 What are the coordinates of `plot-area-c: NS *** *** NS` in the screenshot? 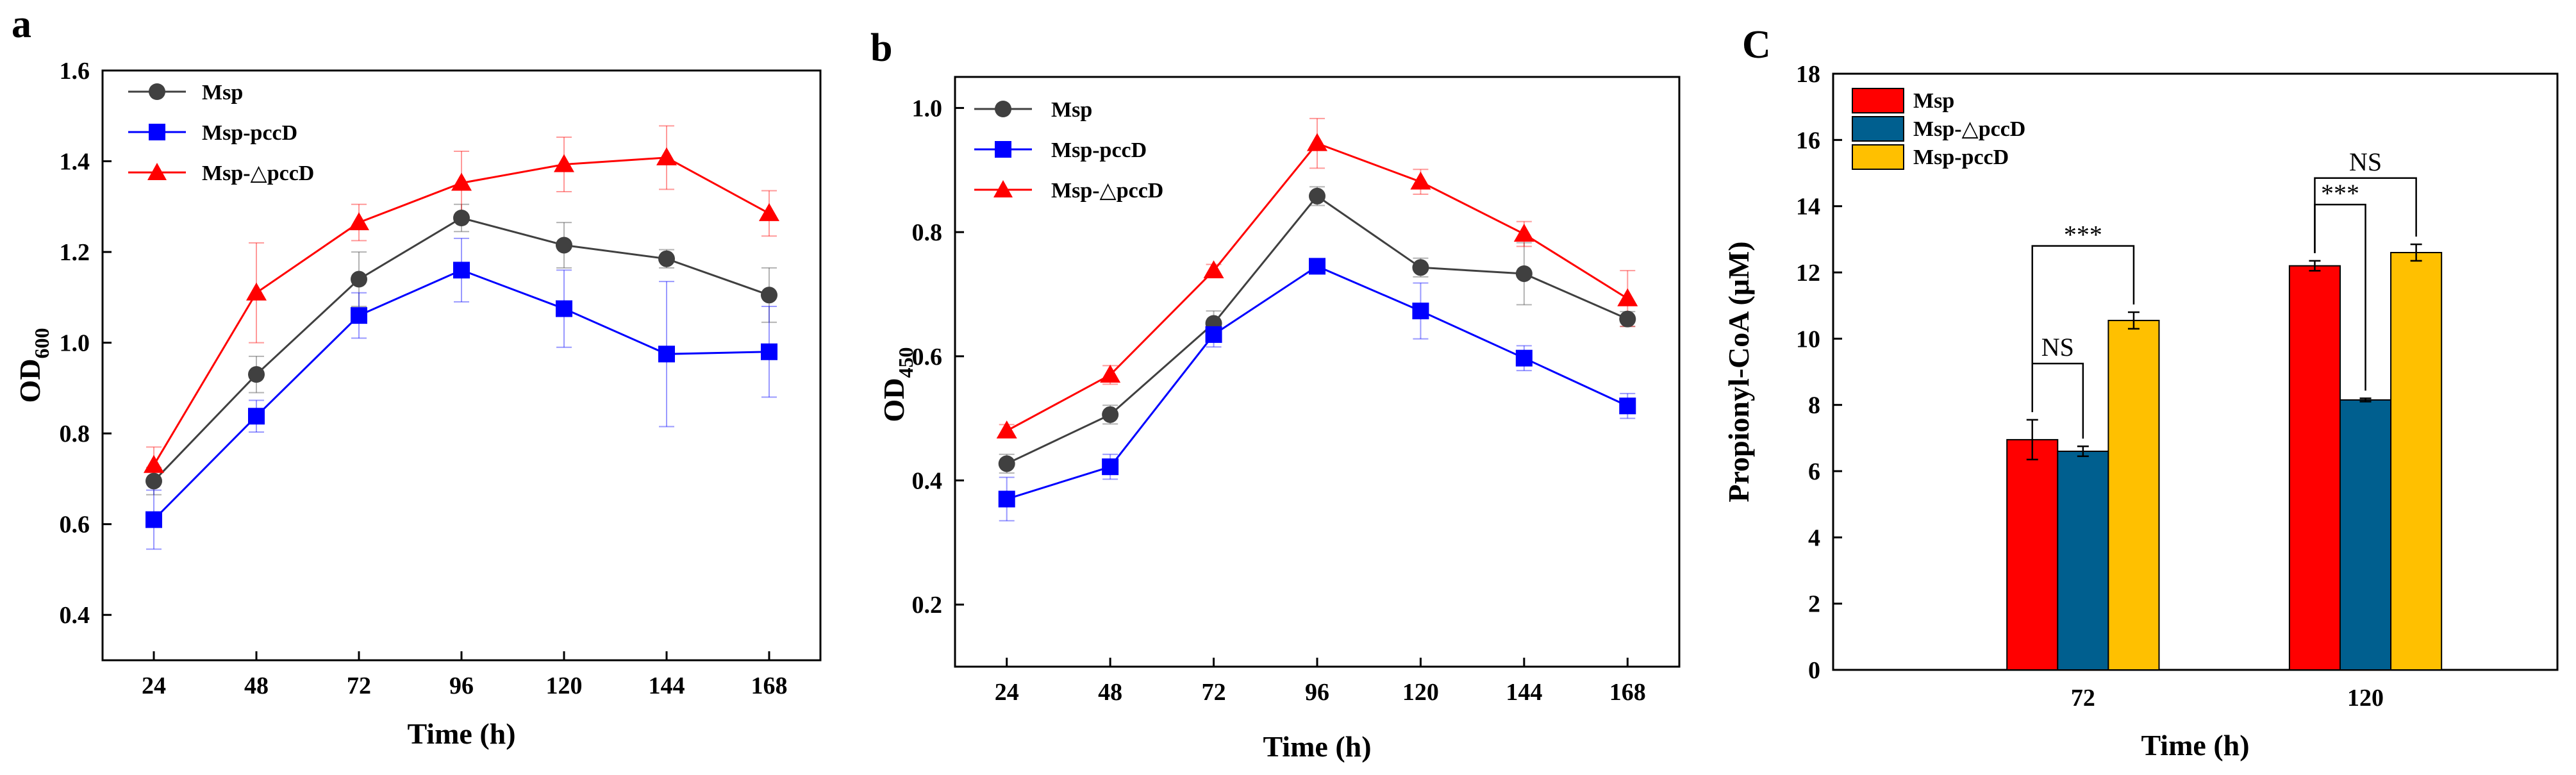 It's located at (2224, 409).